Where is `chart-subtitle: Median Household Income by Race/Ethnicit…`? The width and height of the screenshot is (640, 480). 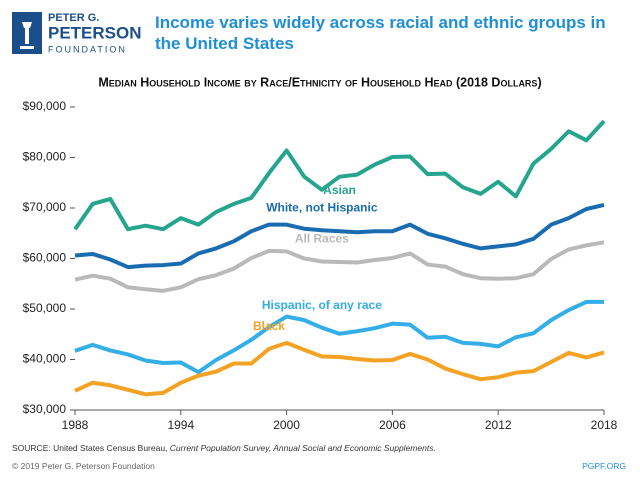
chart-subtitle: Median Household Income by Race/Ethnicit… is located at coordinates (319, 82).